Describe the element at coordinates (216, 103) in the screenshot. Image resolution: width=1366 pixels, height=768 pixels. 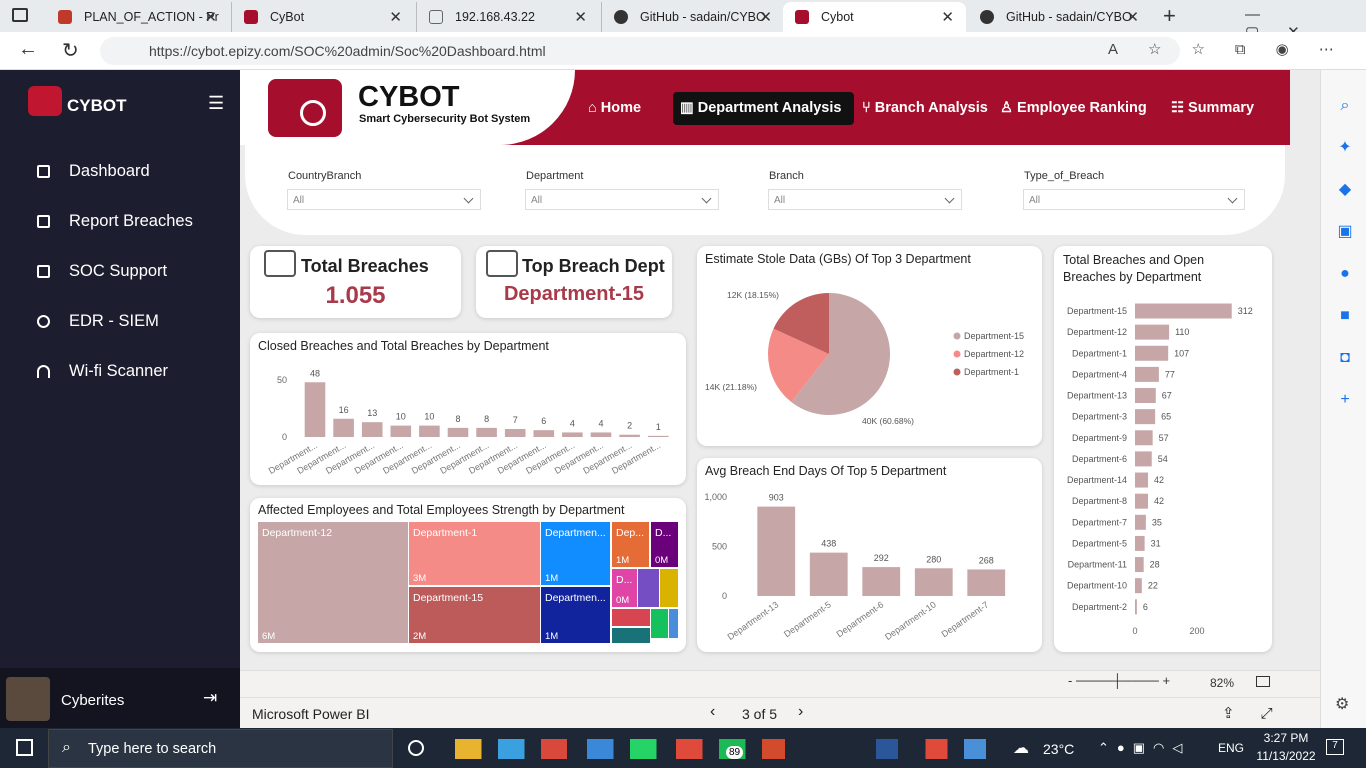
I see `menu-toggle: ☰` at that location.